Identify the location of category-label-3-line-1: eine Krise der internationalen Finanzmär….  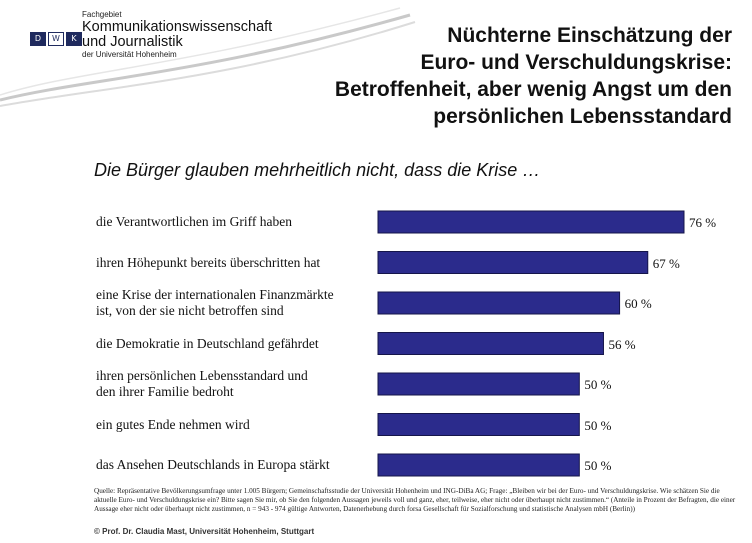
(215, 294).